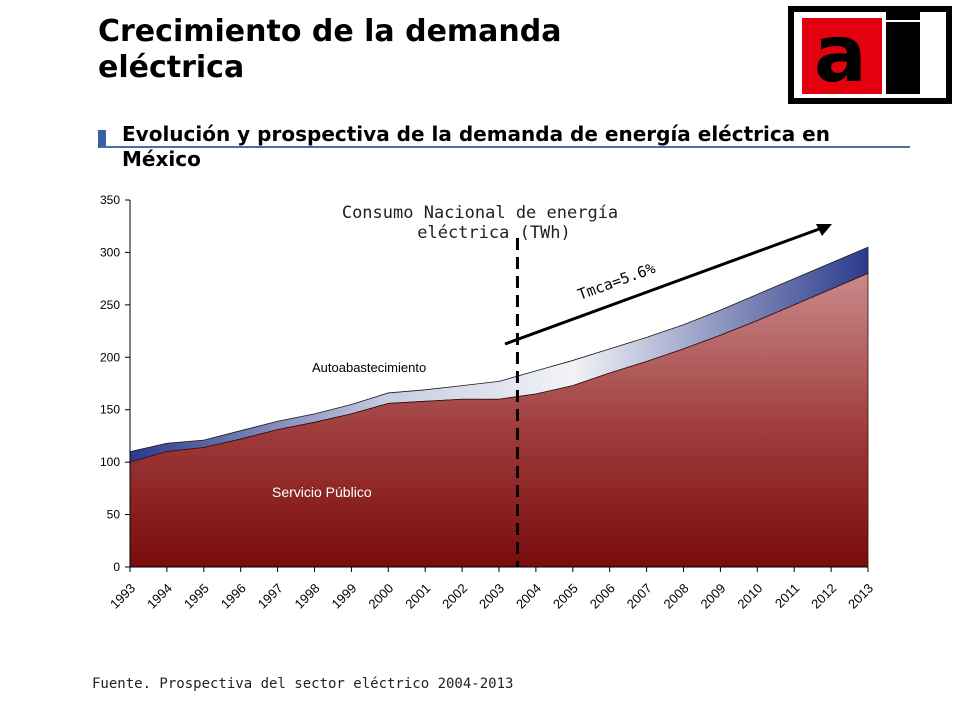 The image size is (960, 720). Describe the element at coordinates (676, 596) in the screenshot. I see `x-tick-label: 2008` at that location.